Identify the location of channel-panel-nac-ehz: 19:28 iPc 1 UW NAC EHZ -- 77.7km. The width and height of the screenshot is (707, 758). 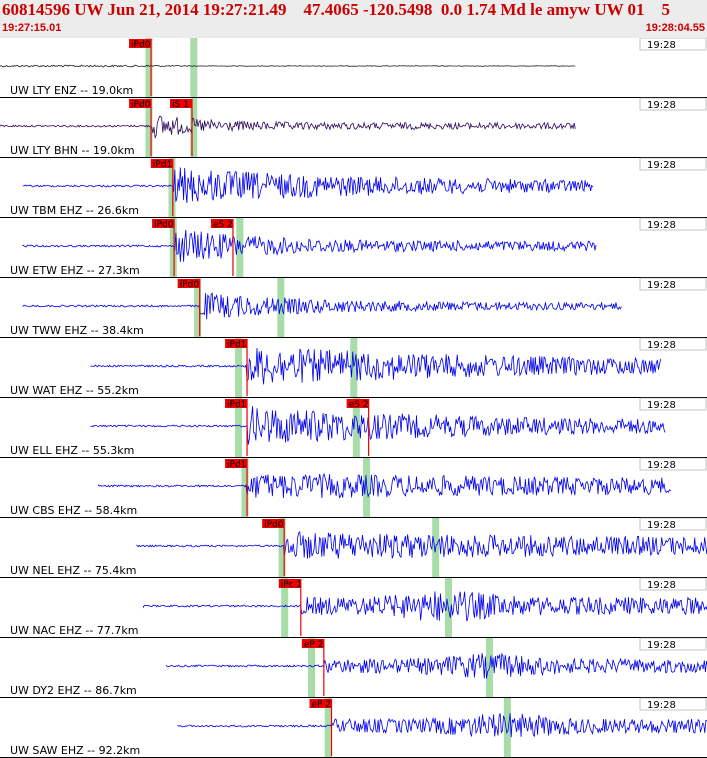
(353, 607).